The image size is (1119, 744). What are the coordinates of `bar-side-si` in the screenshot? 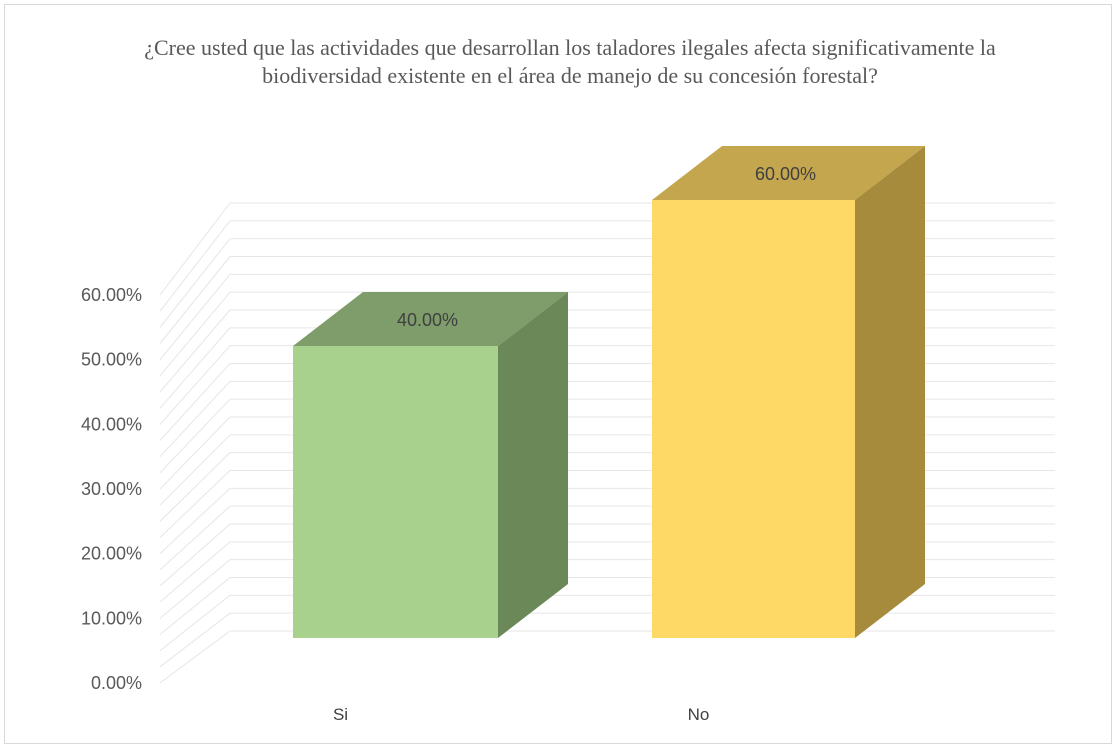 It's located at (533, 465).